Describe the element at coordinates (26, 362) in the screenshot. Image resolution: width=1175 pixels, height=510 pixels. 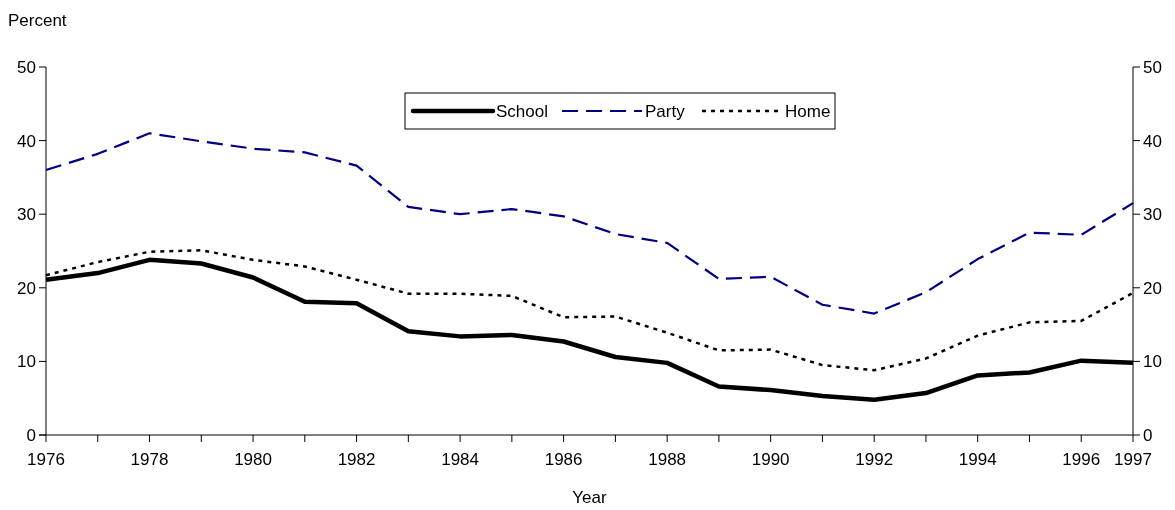
I see `y-tick-label: 10` at that location.